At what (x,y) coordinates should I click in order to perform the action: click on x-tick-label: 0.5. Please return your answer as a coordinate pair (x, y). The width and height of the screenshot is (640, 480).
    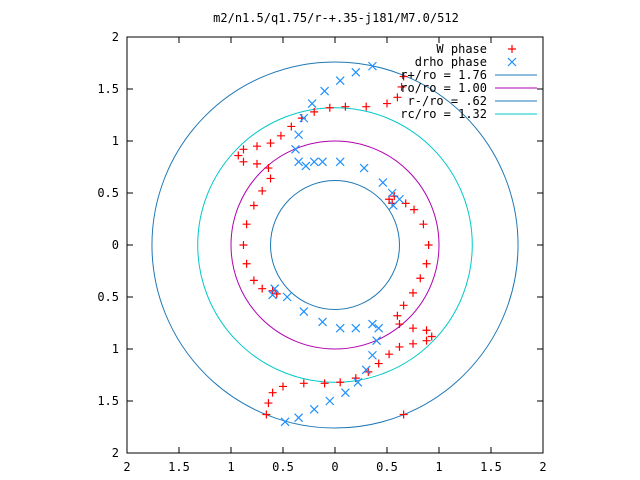
    Looking at the image, I should click on (283, 467).